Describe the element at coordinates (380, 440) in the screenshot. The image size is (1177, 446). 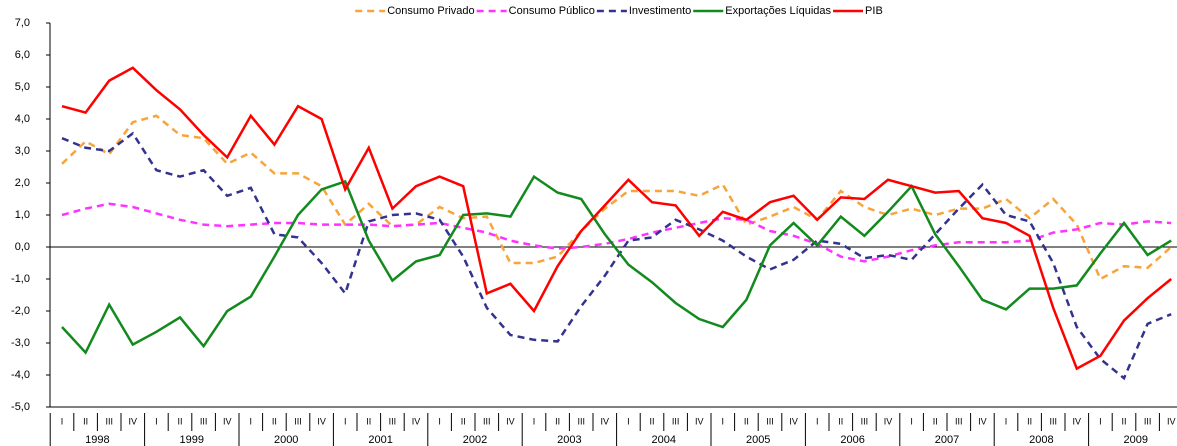
I see `year-label: 2001` at that location.